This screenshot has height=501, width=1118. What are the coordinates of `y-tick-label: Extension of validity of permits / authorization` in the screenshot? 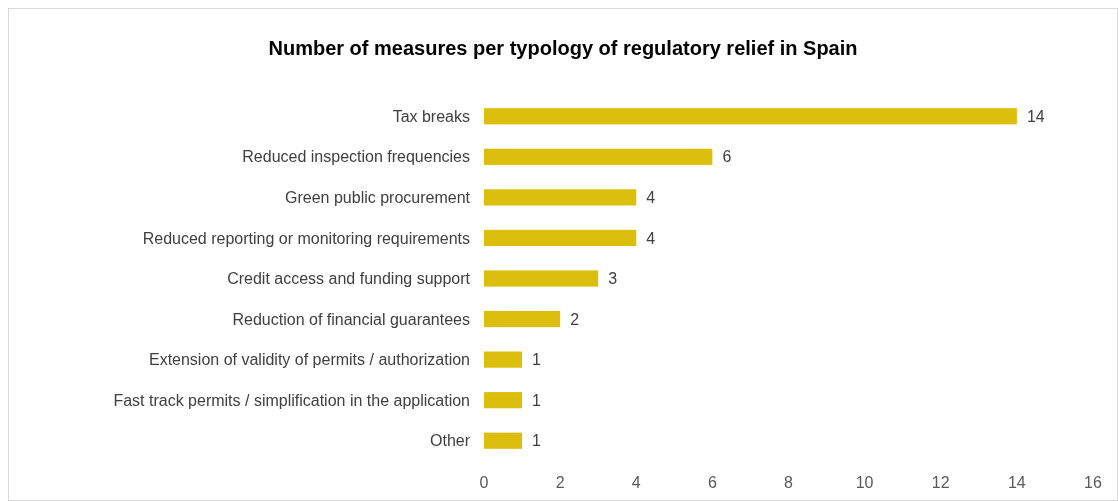 It's located at (309, 360).